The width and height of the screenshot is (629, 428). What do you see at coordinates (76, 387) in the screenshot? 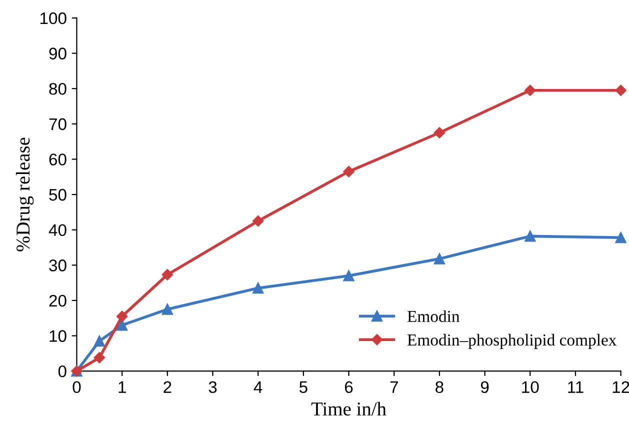
I see `x-tick-label: 0` at bounding box center [76, 387].